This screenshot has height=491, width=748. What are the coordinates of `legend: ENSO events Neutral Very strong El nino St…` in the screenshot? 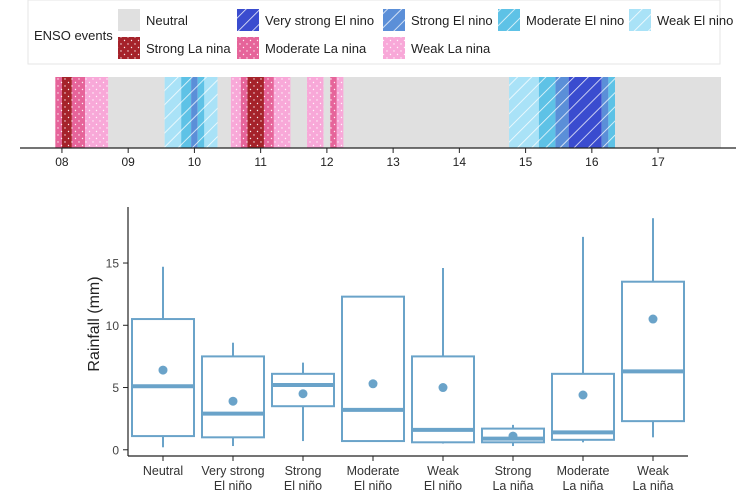 It's located at (380, 32).